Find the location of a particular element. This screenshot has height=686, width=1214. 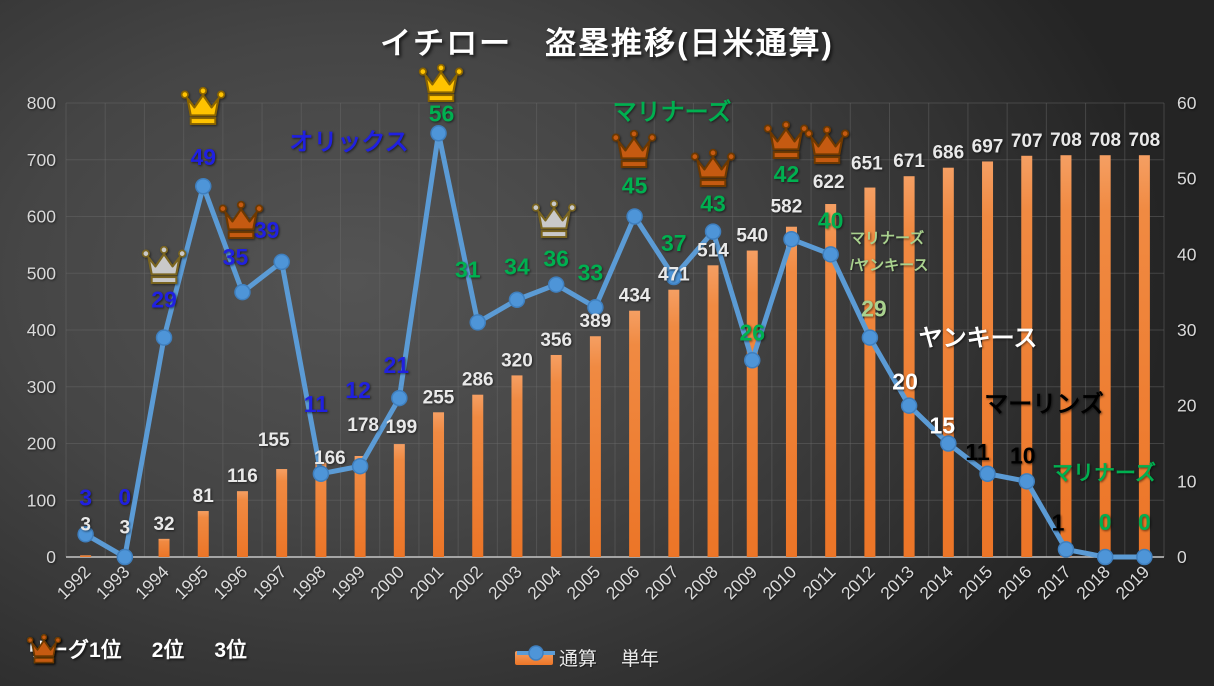

cumulative-label-2014: 686 is located at coordinates (948, 153).